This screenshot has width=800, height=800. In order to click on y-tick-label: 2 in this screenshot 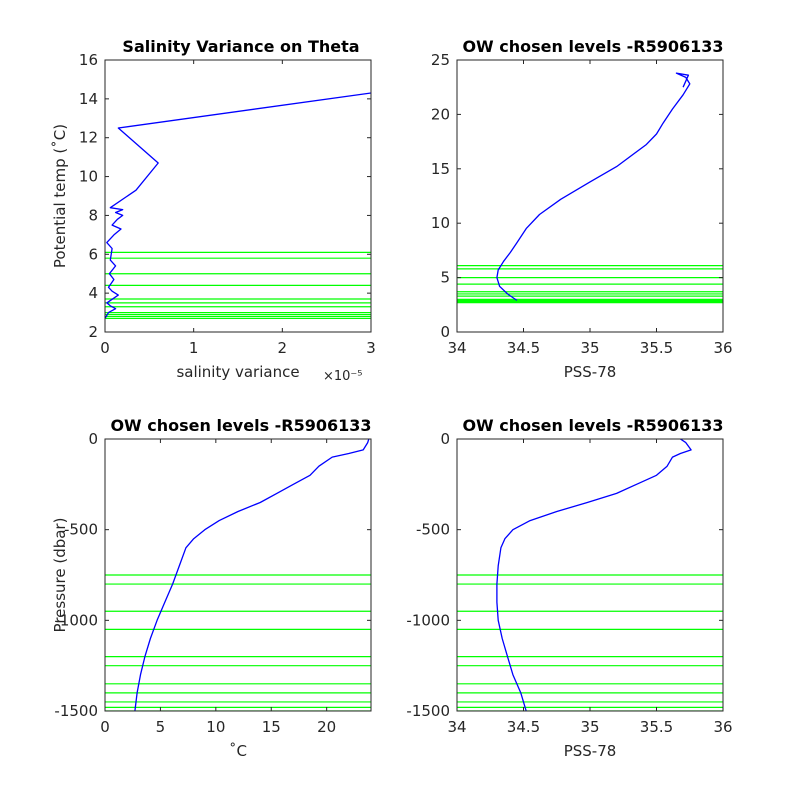, I will do `click(93, 332)`.